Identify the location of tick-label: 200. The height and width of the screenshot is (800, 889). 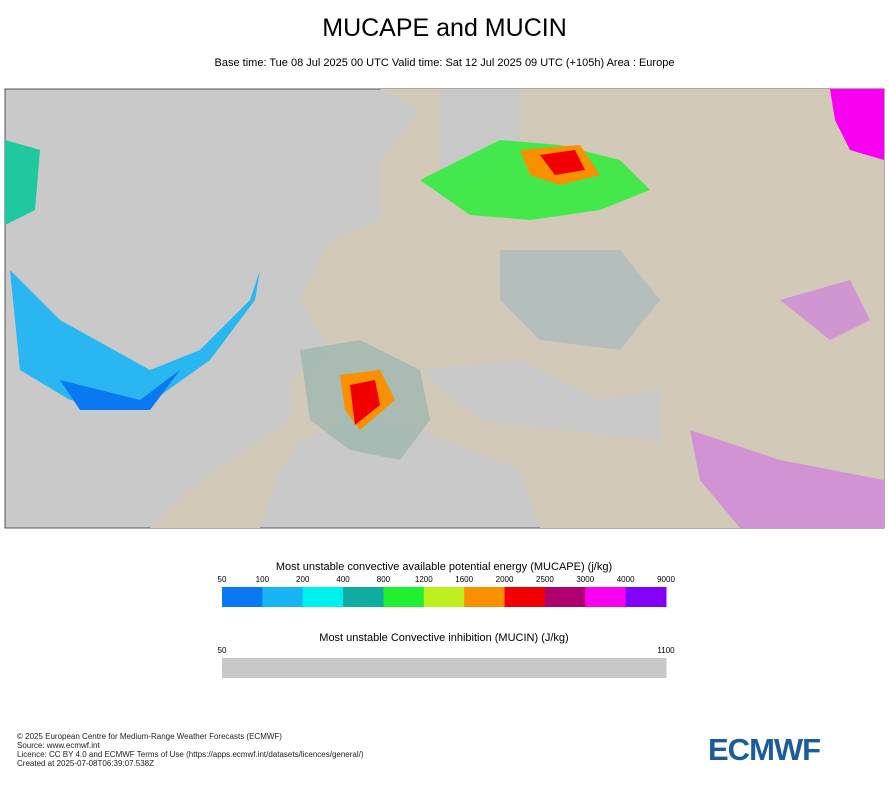
(303, 579).